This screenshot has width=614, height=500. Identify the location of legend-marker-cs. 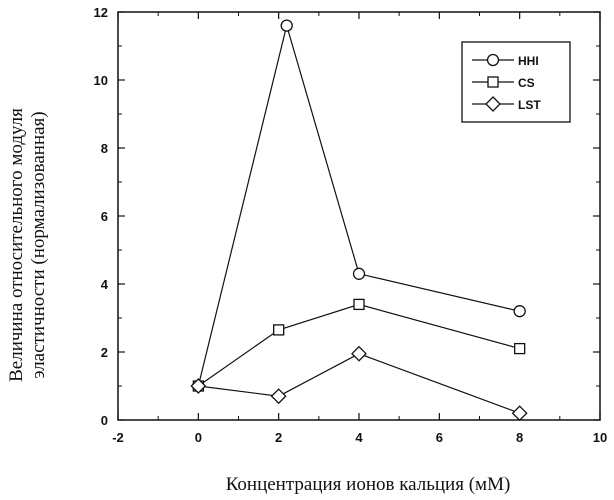
(493, 82).